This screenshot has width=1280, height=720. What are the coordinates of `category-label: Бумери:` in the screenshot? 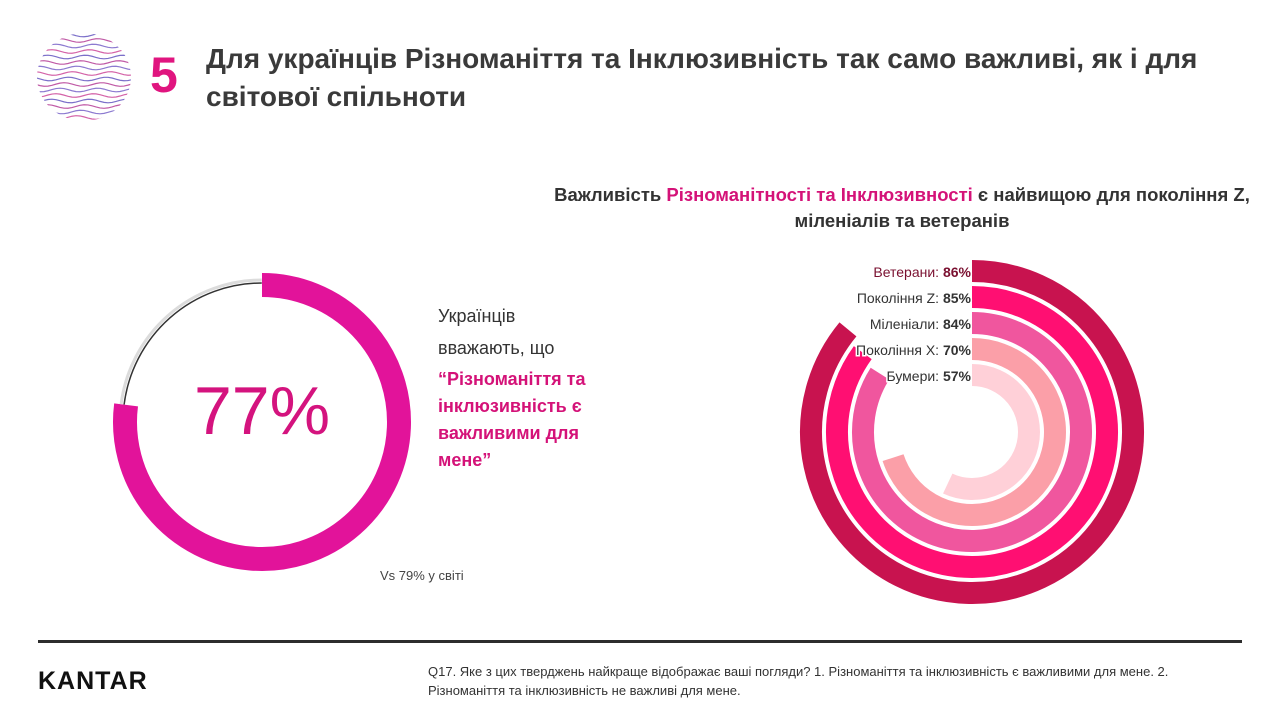 It's located at (914, 376).